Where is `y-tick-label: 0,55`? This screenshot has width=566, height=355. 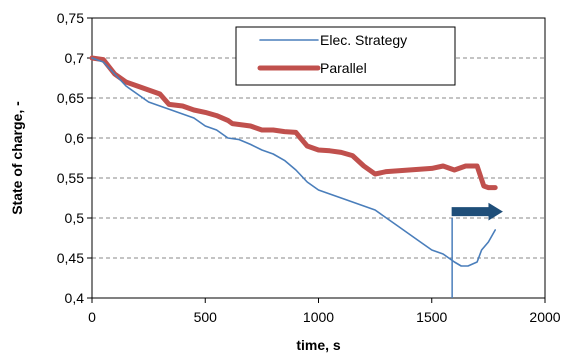
y-tick-label: 0,55 is located at coordinates (70, 178).